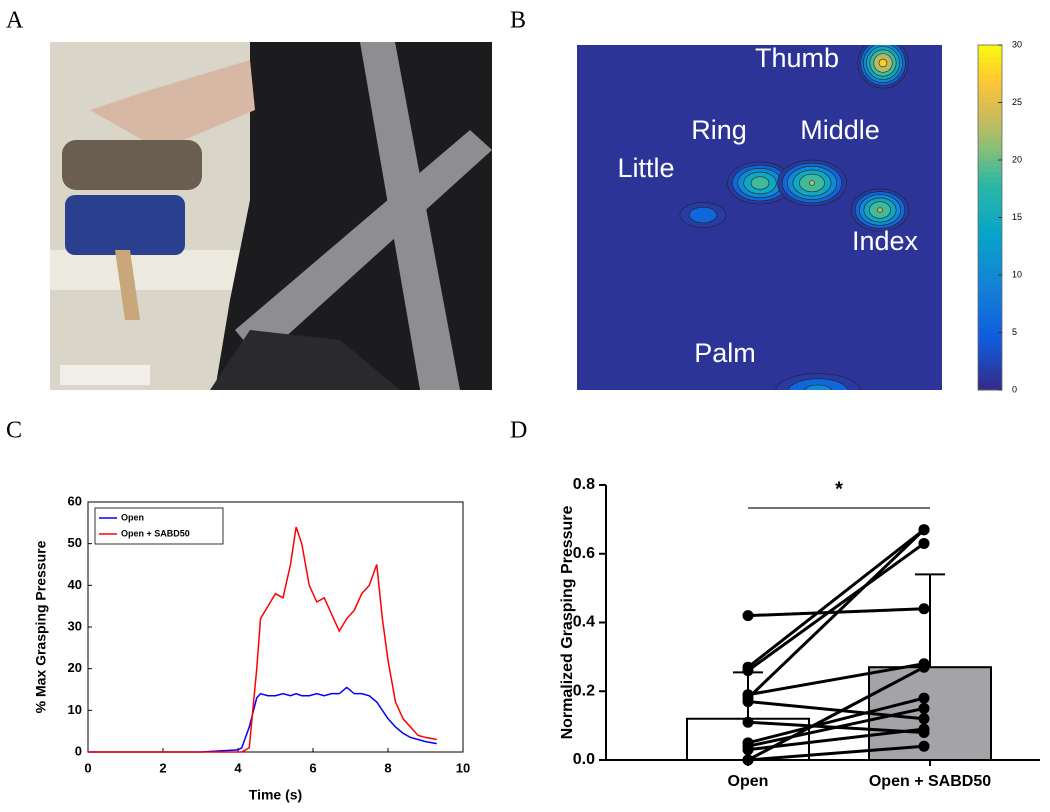 This screenshot has height=812, width=1050. What do you see at coordinates (14, 431) in the screenshot?
I see `panel-label: C` at bounding box center [14, 431].